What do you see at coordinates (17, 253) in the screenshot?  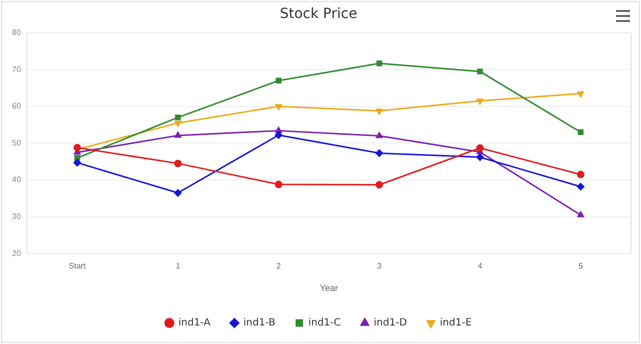 I see `y-tick-label: 20` at bounding box center [17, 253].